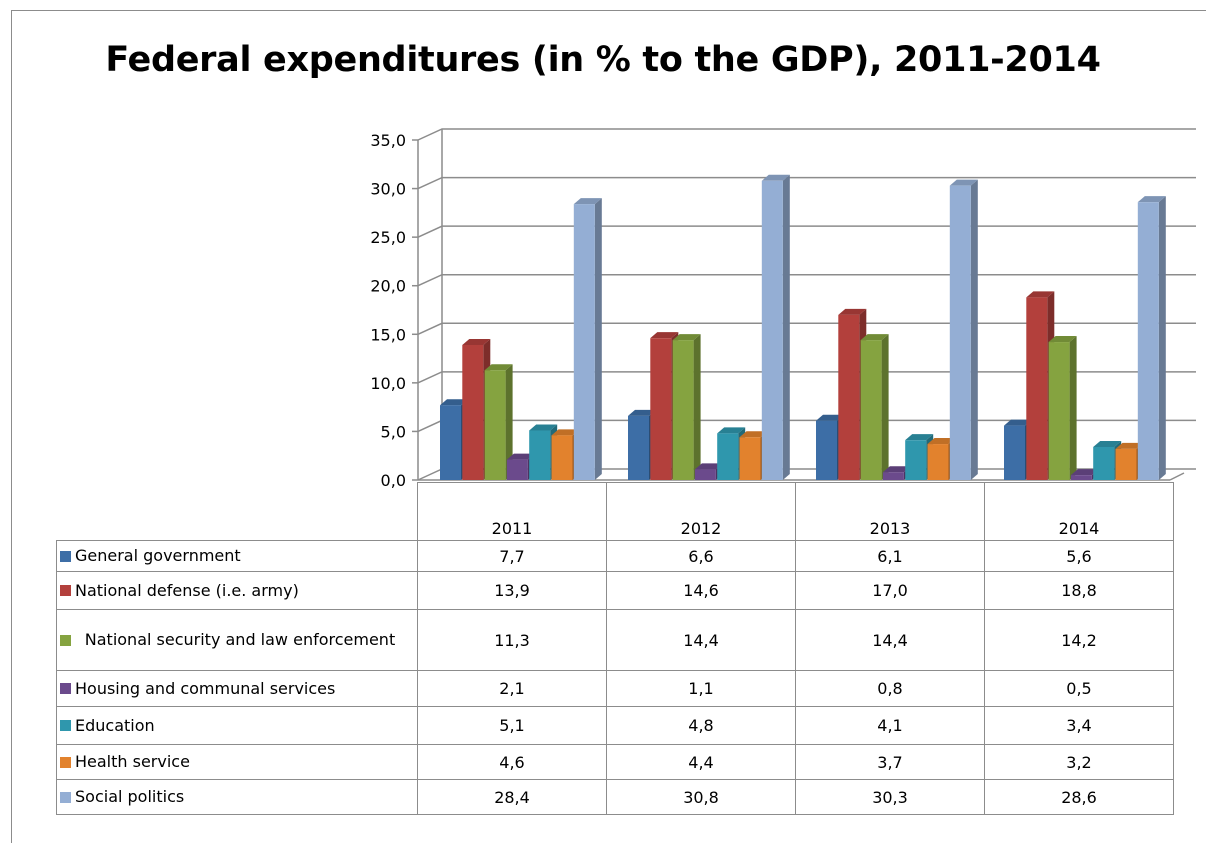 The image size is (1206, 843). I want to click on data-label: 14,2, so click(1079, 640).